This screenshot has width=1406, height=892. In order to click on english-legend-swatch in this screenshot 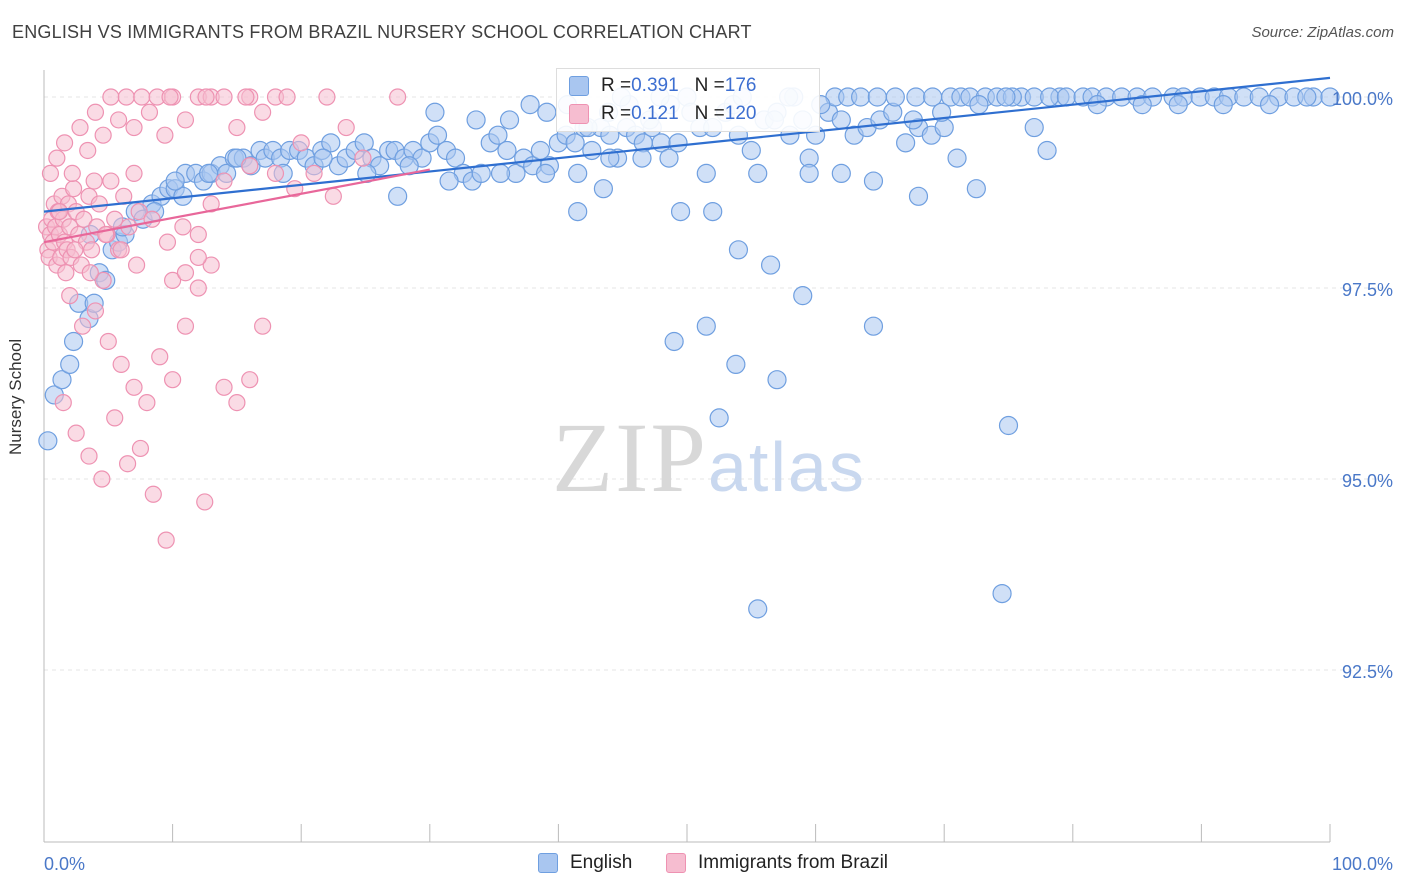, I will do `click(548, 863)`.